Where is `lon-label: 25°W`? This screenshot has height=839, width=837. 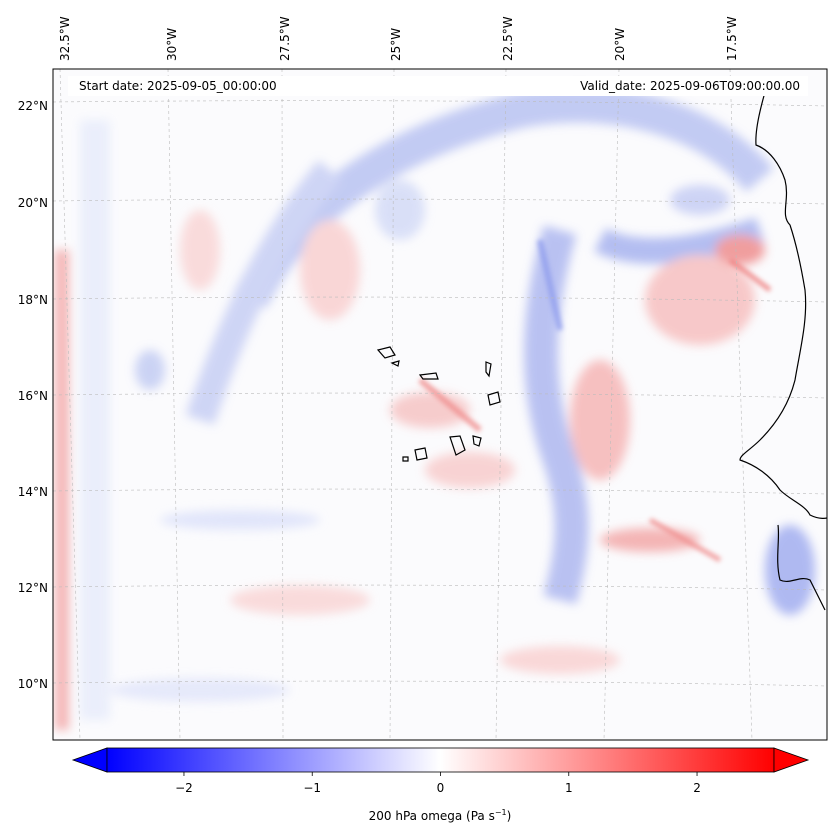 lon-label: 25°W is located at coordinates (396, 44).